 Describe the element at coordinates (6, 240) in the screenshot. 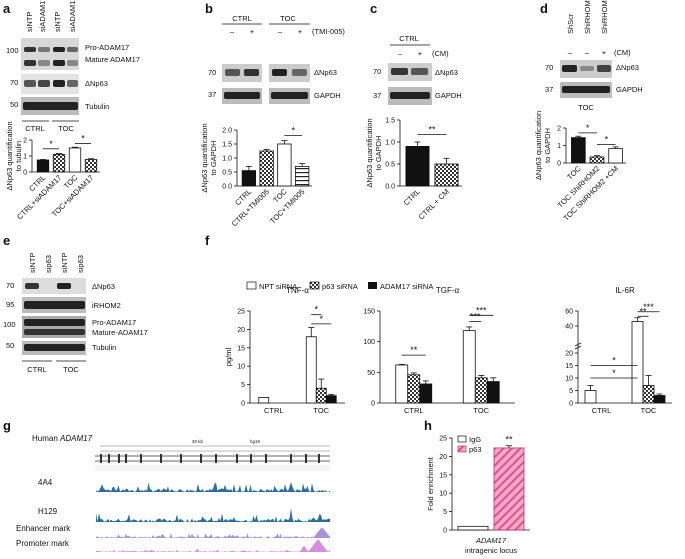

I see `panel-letter-e: e` at that location.